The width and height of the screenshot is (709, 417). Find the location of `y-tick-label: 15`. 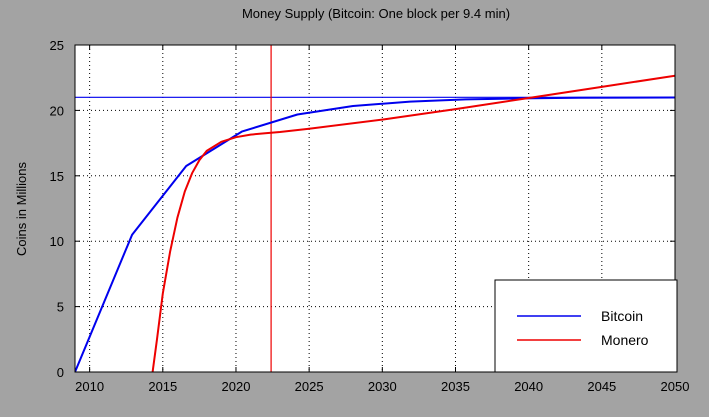

y-tick-label: 15 is located at coordinates (57, 176).